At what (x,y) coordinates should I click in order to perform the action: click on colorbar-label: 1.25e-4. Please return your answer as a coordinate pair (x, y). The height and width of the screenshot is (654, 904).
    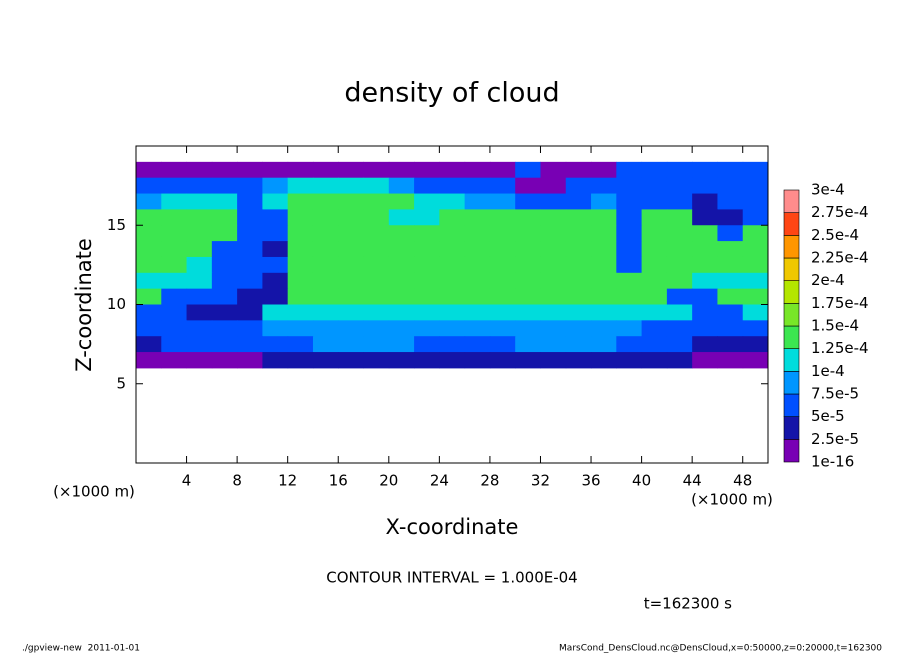
    Looking at the image, I should click on (840, 348).